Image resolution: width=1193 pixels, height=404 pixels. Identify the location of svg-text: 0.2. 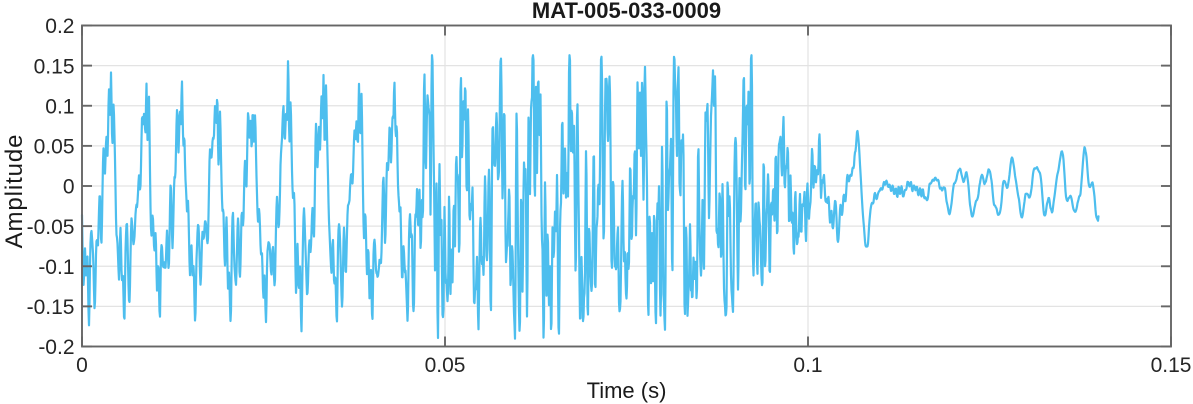
(59, 26).